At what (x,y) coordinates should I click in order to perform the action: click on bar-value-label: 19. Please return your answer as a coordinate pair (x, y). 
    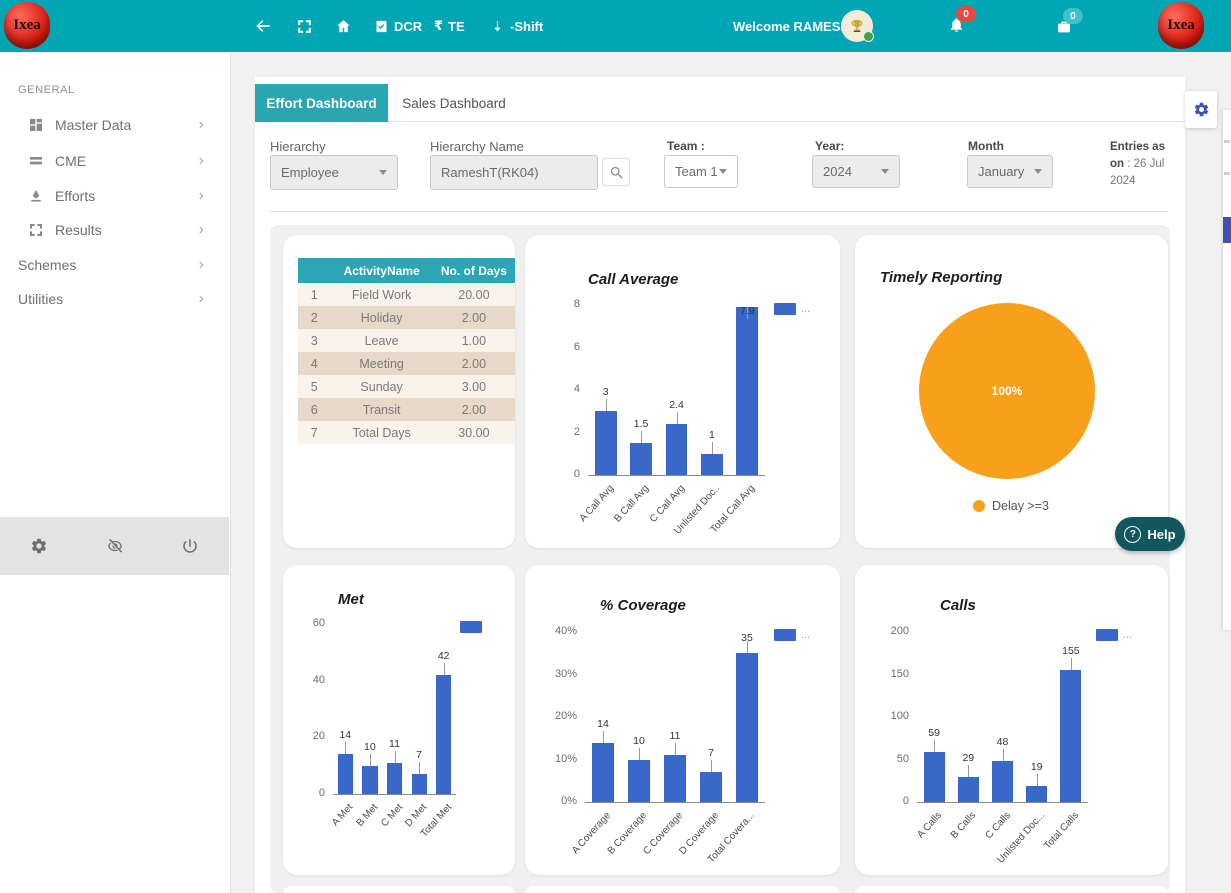
    Looking at the image, I should click on (1036, 766).